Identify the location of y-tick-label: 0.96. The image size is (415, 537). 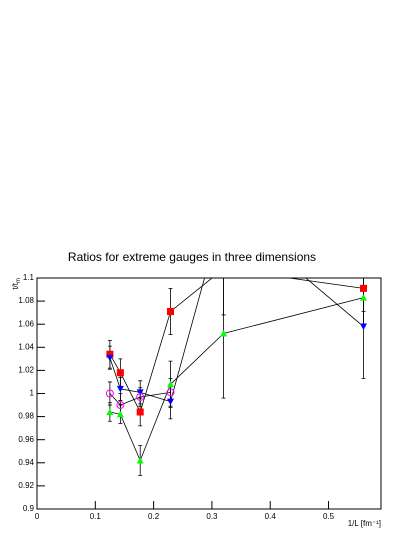
(26, 439).